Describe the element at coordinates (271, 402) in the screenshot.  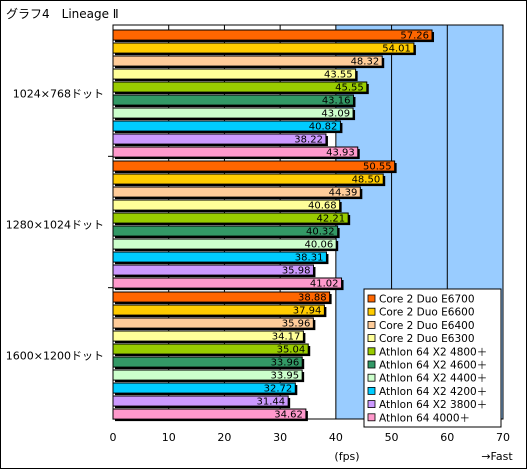
I see `bar-value-label: 31.44` at that location.